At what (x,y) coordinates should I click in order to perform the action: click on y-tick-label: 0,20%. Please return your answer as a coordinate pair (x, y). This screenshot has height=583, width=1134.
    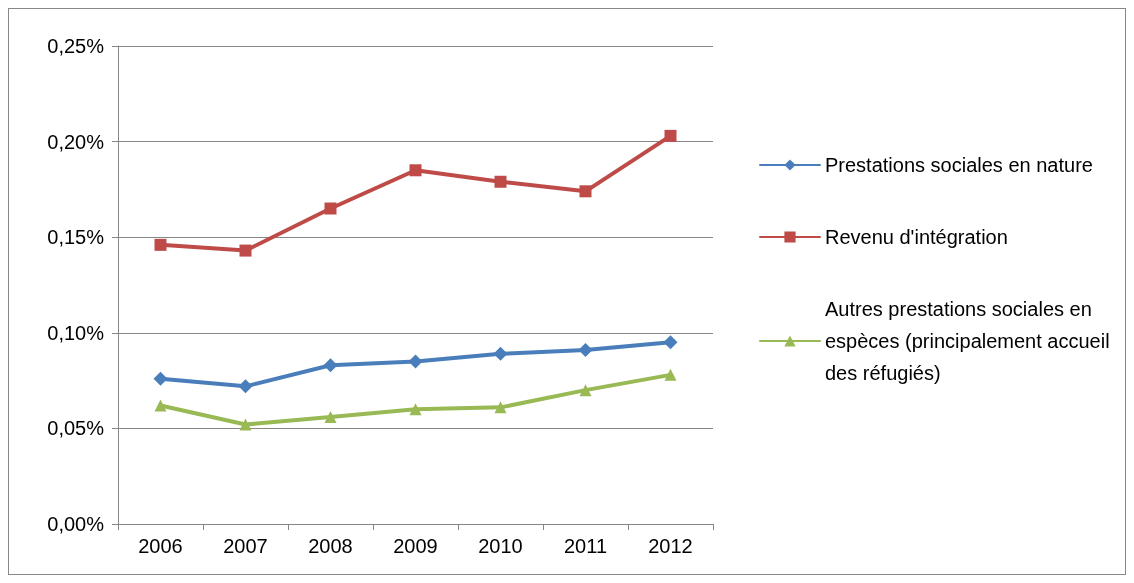
    Looking at the image, I should click on (76, 141).